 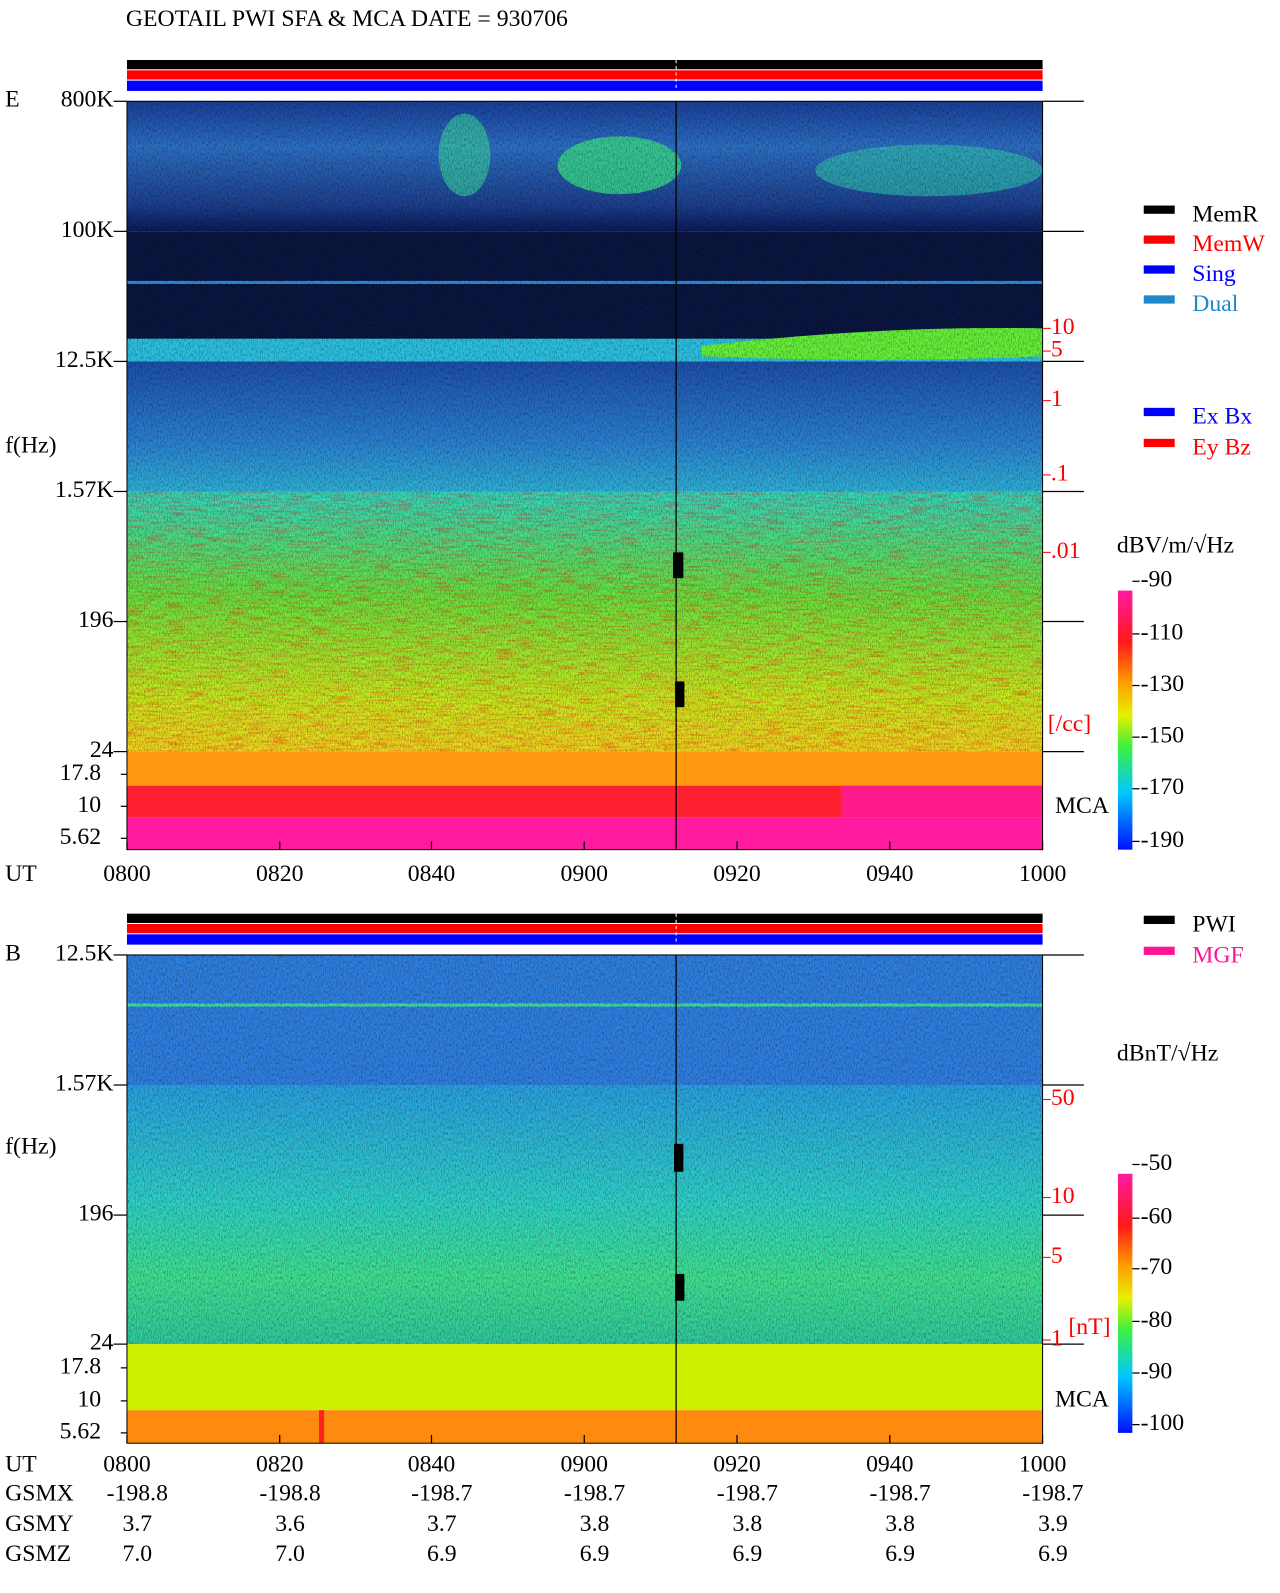 What do you see at coordinates (1163, 787) in the screenshot?
I see `colorbar-tick-label: -170` at bounding box center [1163, 787].